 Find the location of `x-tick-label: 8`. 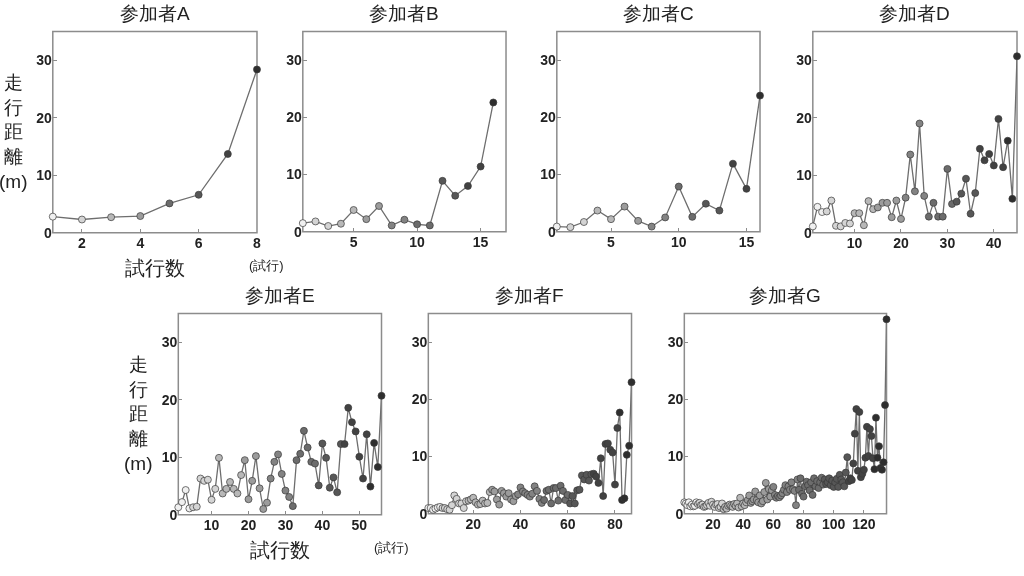

x-tick-label: 8 is located at coordinates (257, 242).